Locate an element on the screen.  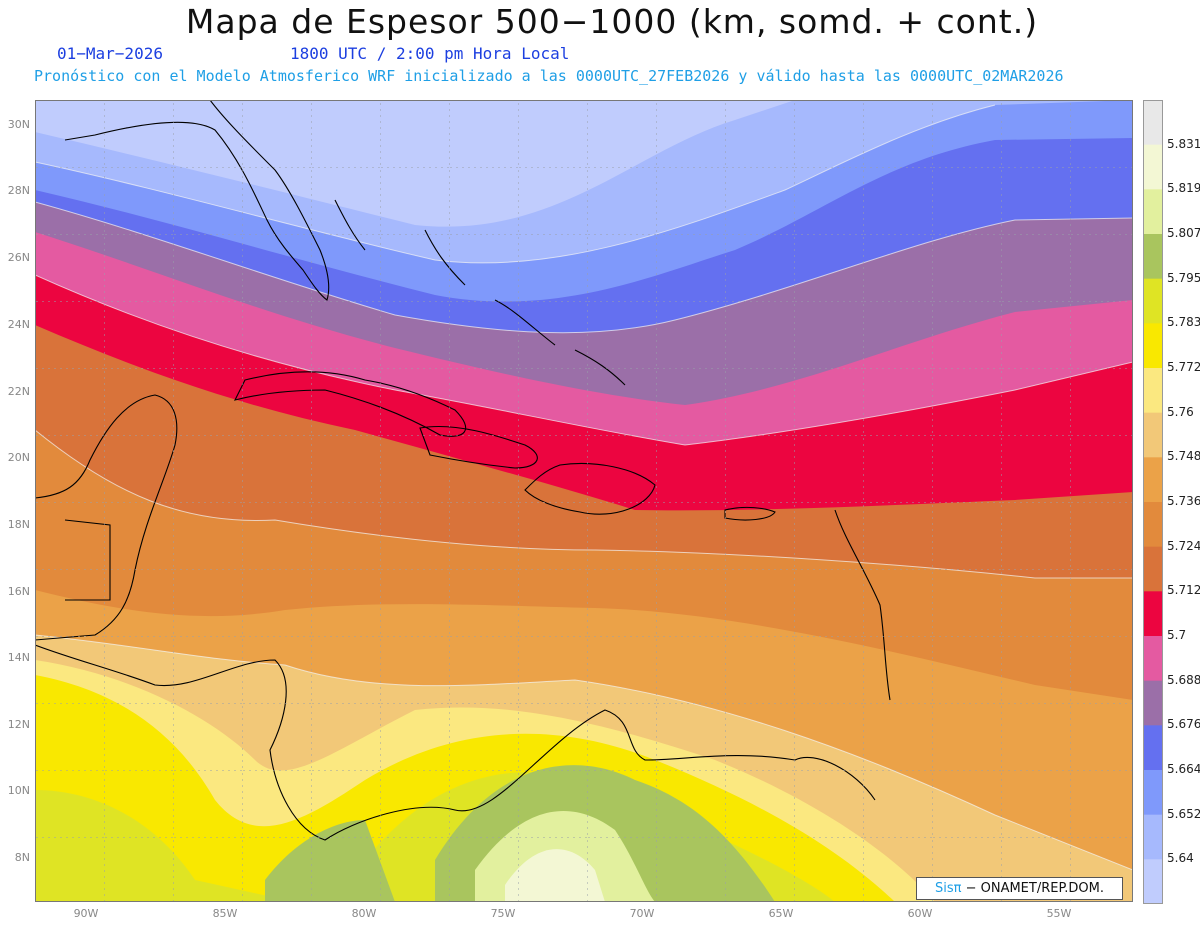
colorbar-label: 5.736 is located at coordinates (1183, 501).